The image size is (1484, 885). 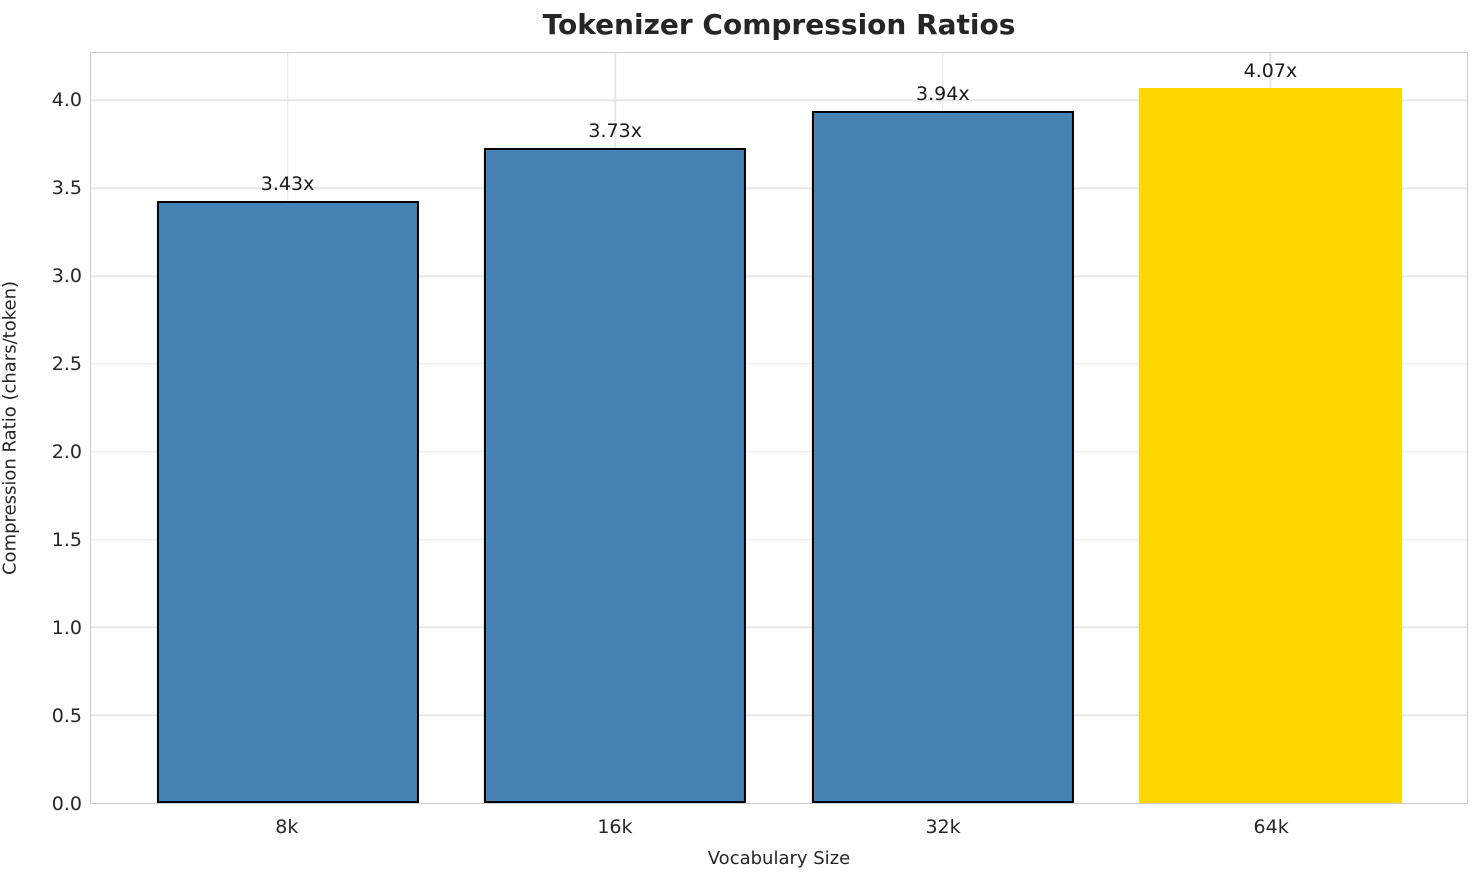 What do you see at coordinates (615, 475) in the screenshot?
I see `bar-16k` at bounding box center [615, 475].